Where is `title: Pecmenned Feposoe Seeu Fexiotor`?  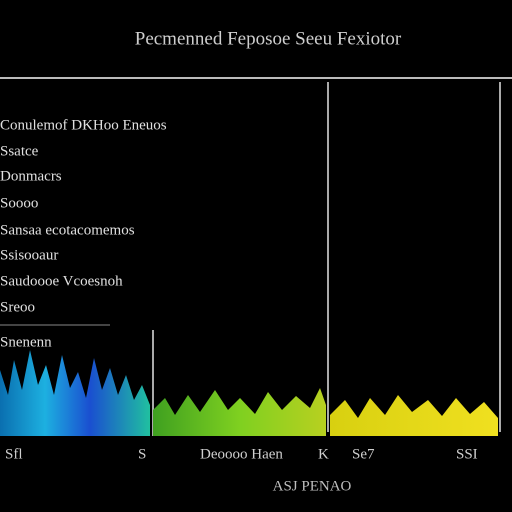
title: Pecmenned Feposoe Seeu Fexiotor is located at coordinates (268, 38).